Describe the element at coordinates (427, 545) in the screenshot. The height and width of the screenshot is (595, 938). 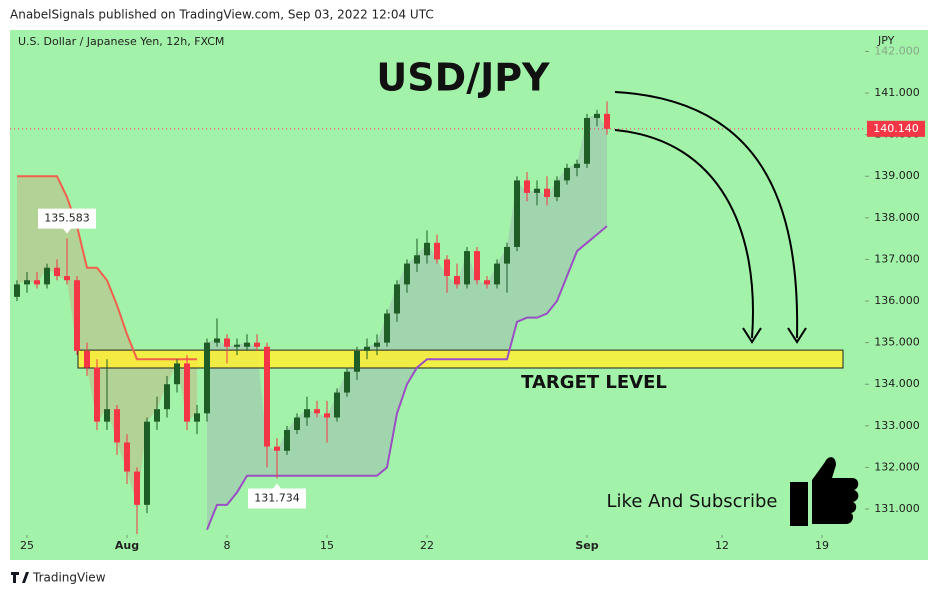
I see `x-tick-label: 22` at that location.